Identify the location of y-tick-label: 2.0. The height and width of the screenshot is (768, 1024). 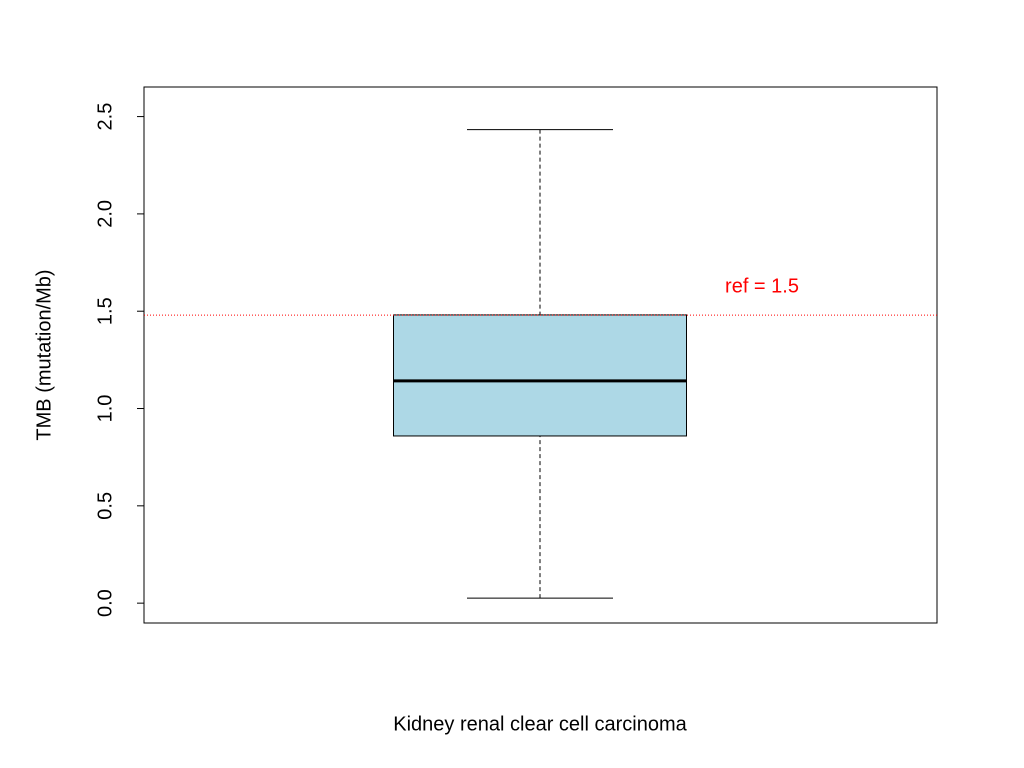
(105, 214).